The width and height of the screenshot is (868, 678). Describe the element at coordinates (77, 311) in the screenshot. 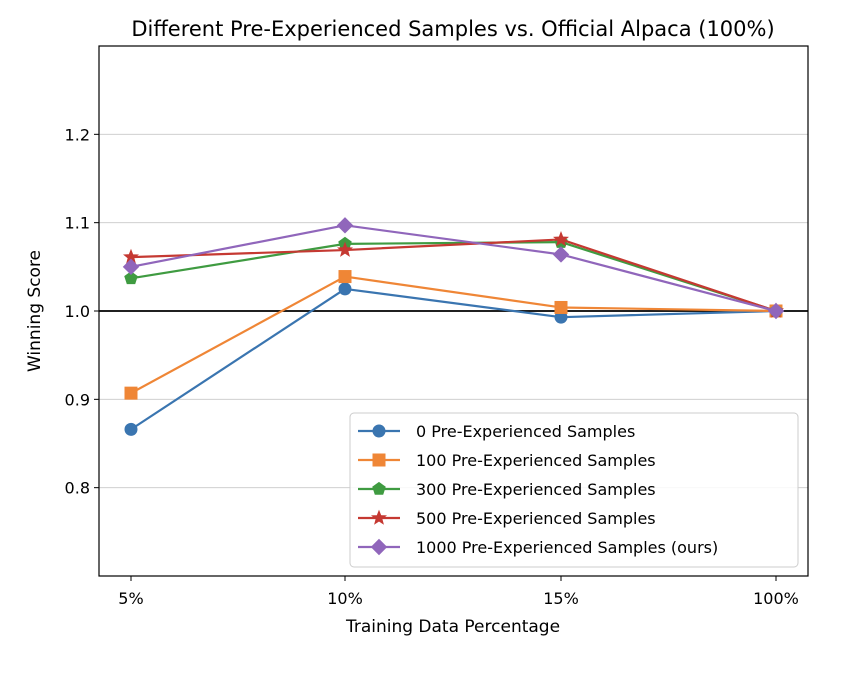

I see `y-tick-label: 1.0` at that location.